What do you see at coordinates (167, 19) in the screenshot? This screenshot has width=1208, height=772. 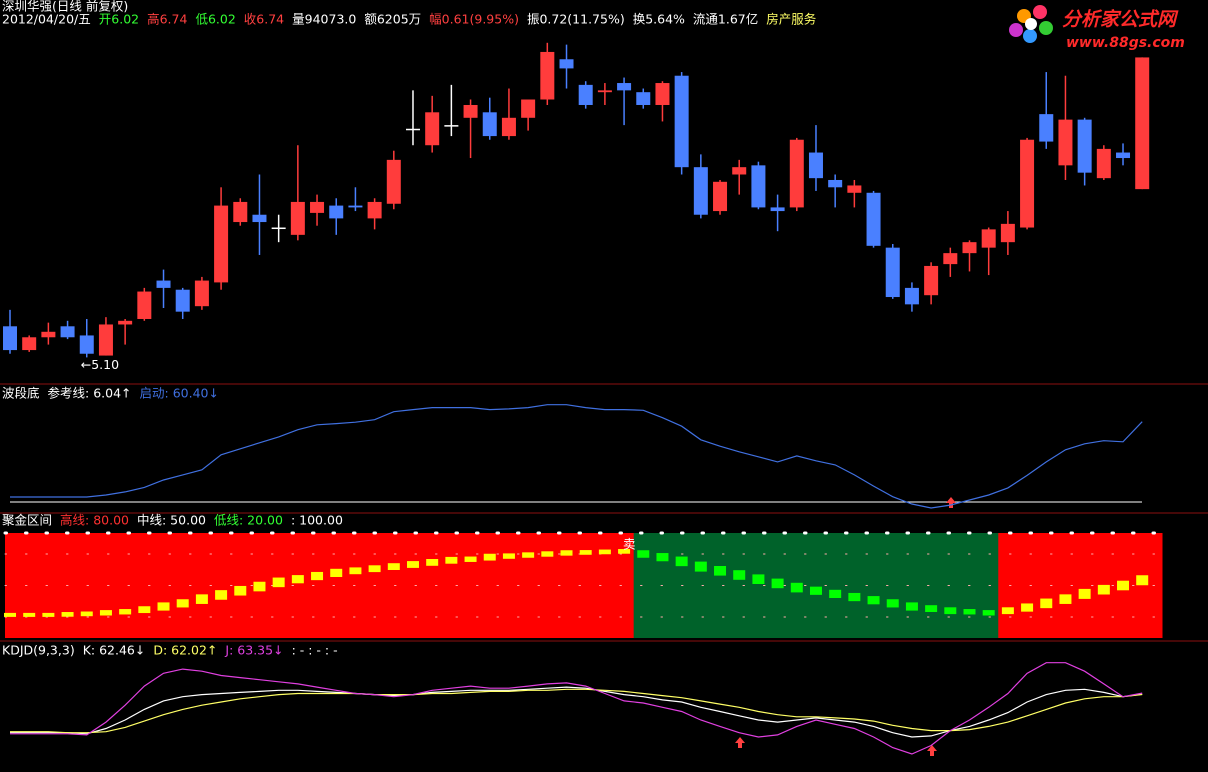 I see `quote-field: 高6.74` at bounding box center [167, 19].